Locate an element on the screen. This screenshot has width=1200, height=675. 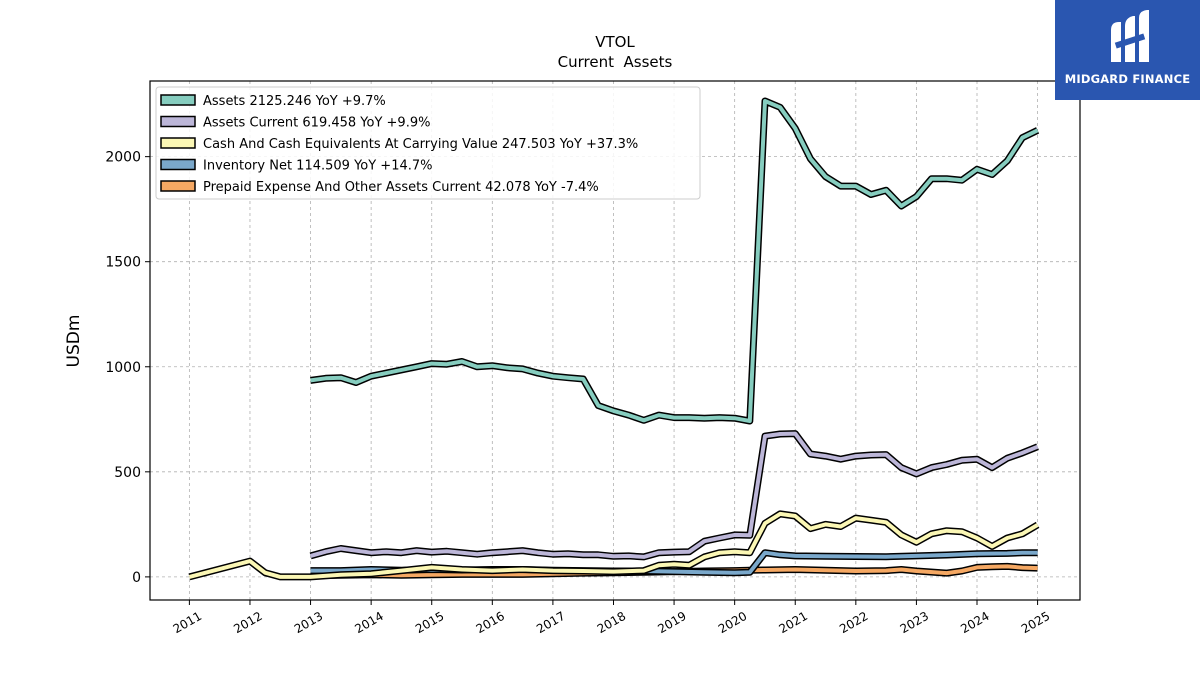
midgard-logo-icon is located at coordinates (1129, 36).